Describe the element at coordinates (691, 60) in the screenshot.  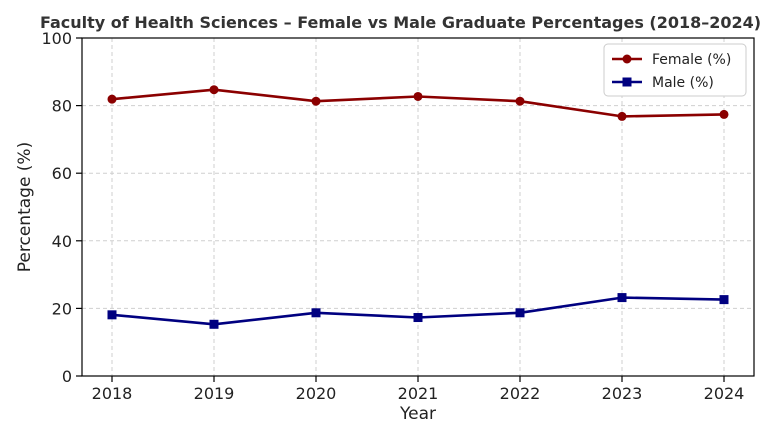
I see `legend-label-female: Female (%)` at that location.